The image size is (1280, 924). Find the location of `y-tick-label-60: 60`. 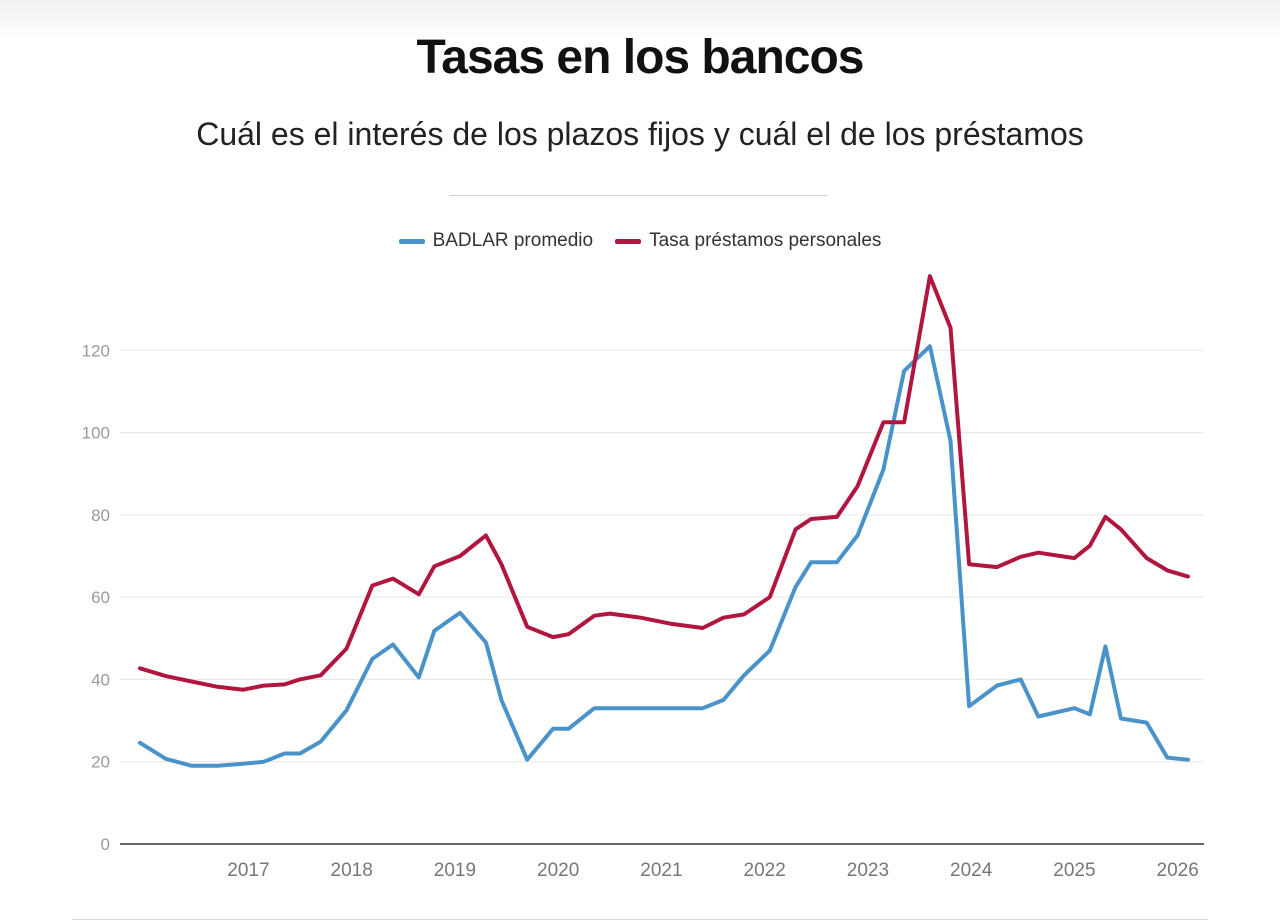

y-tick-label-60: 60 is located at coordinates (100, 597).